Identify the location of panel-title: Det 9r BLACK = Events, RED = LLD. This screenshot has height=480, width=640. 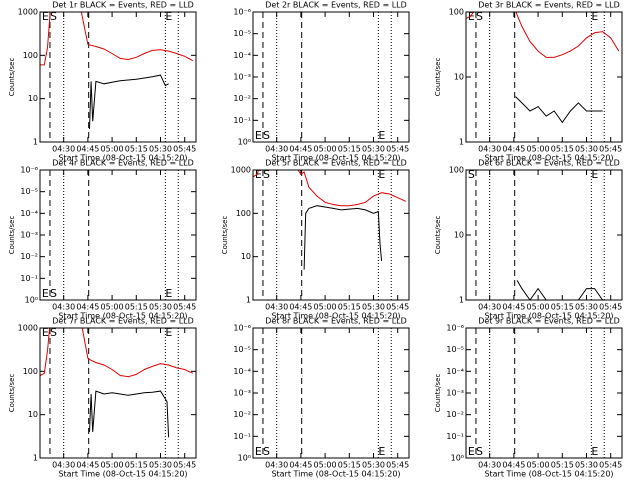
(549, 321).